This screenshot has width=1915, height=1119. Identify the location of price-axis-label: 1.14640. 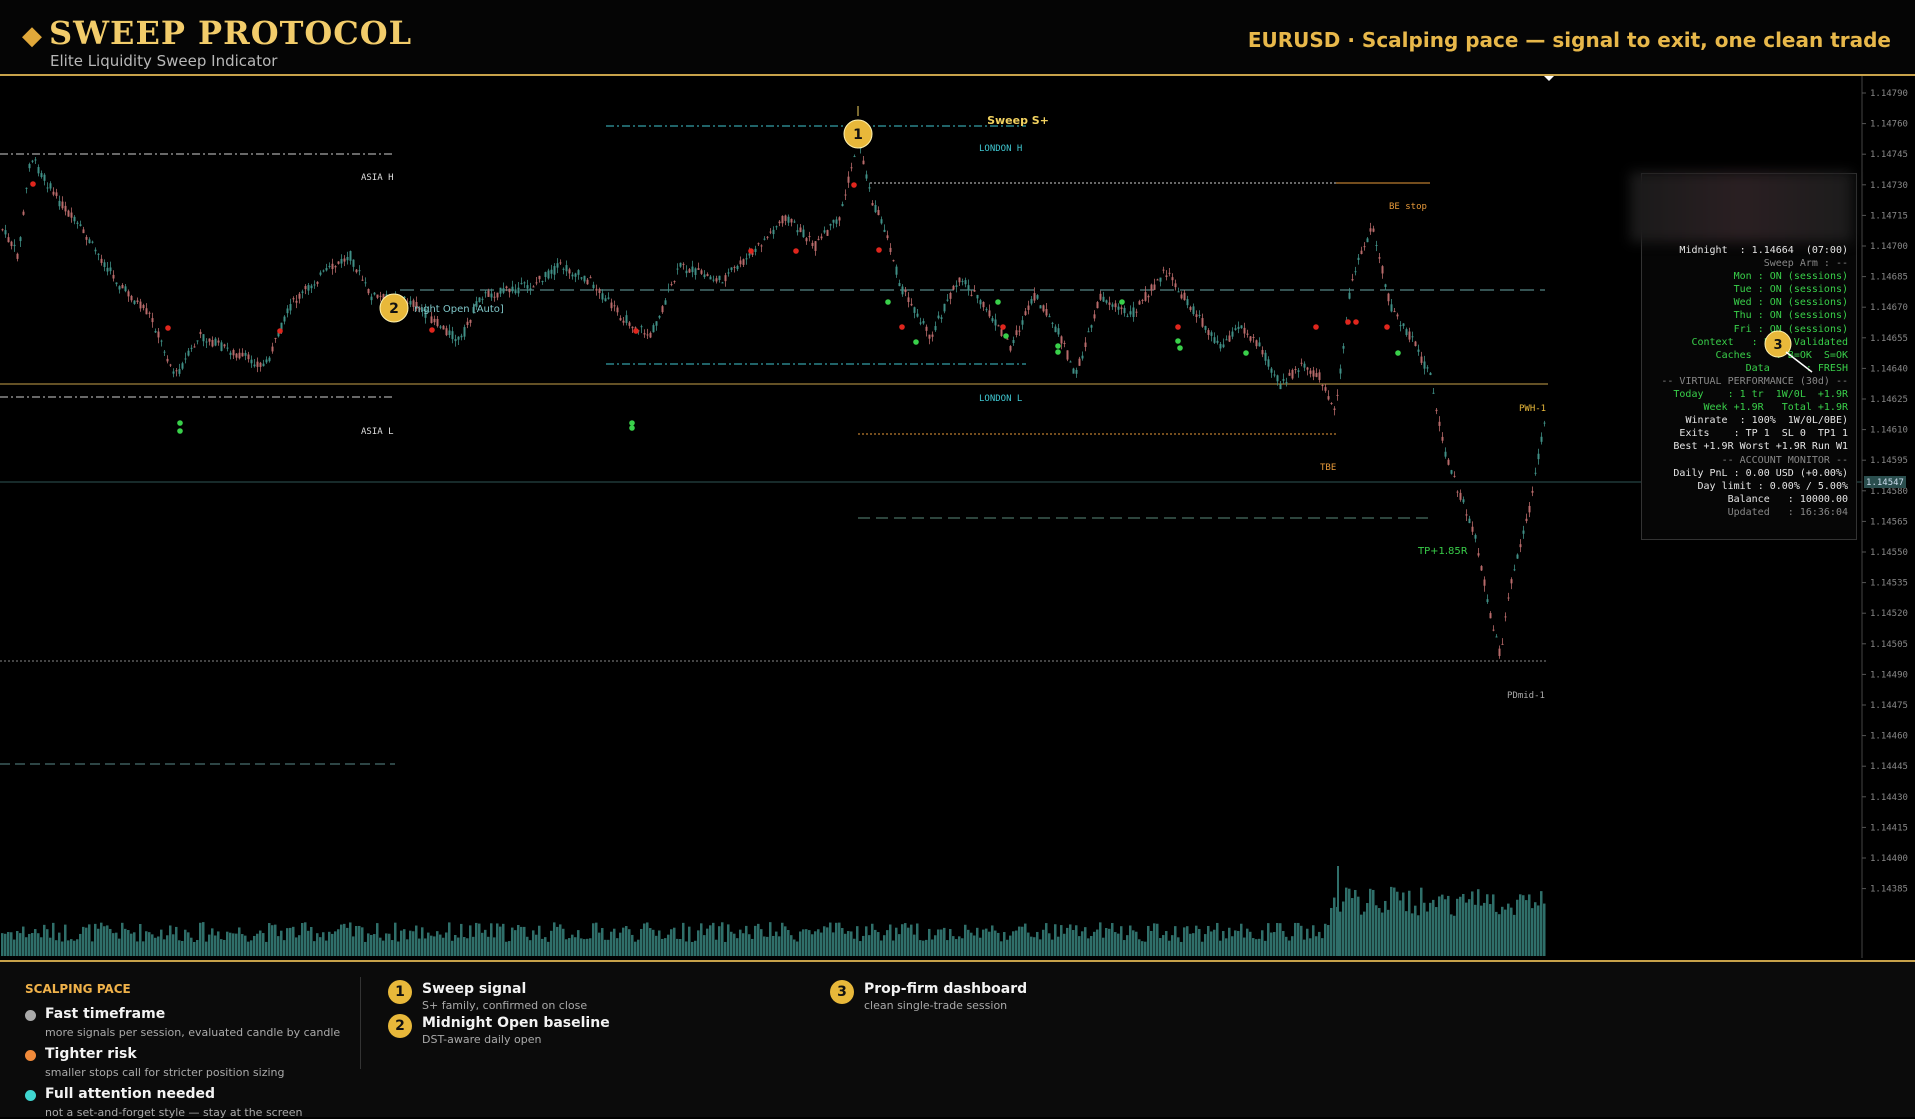
(1889, 369).